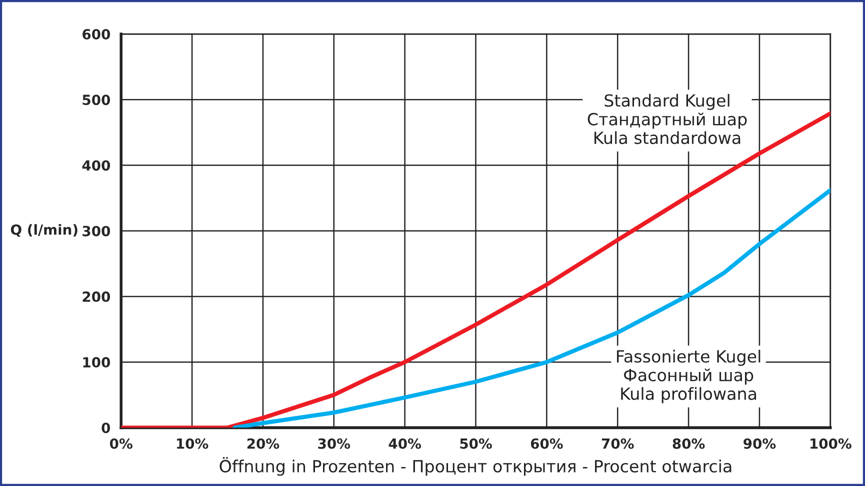  What do you see at coordinates (546, 443) in the screenshot?
I see `x-tick-label: 60%` at bounding box center [546, 443].